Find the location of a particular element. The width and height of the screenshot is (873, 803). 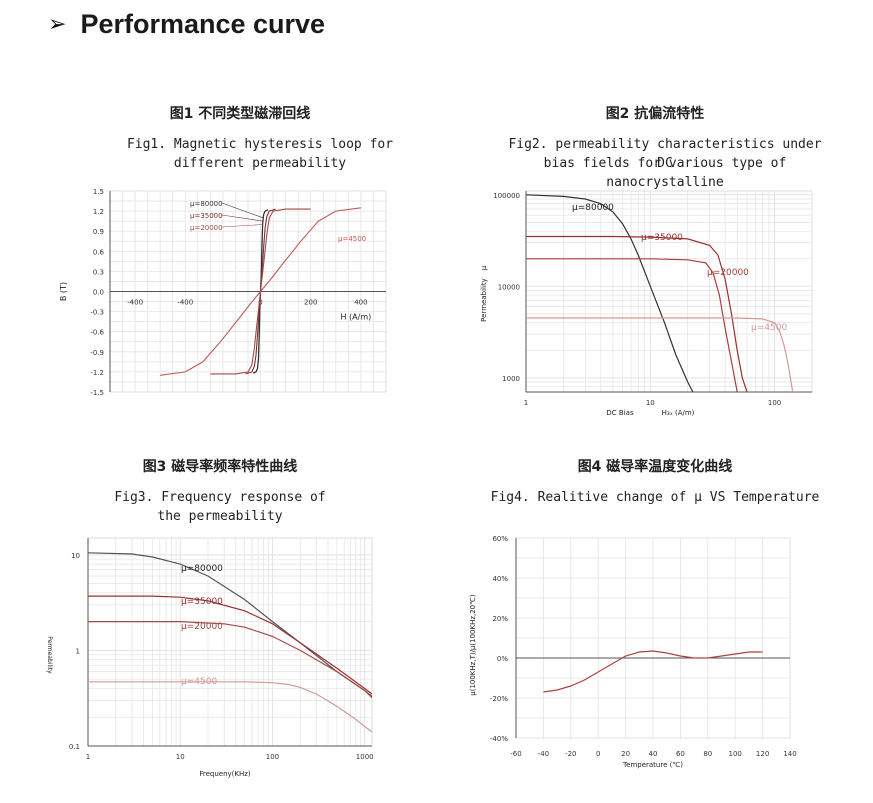

fig4-x-axis-label: Temperature (℃) is located at coordinates (652, 765).